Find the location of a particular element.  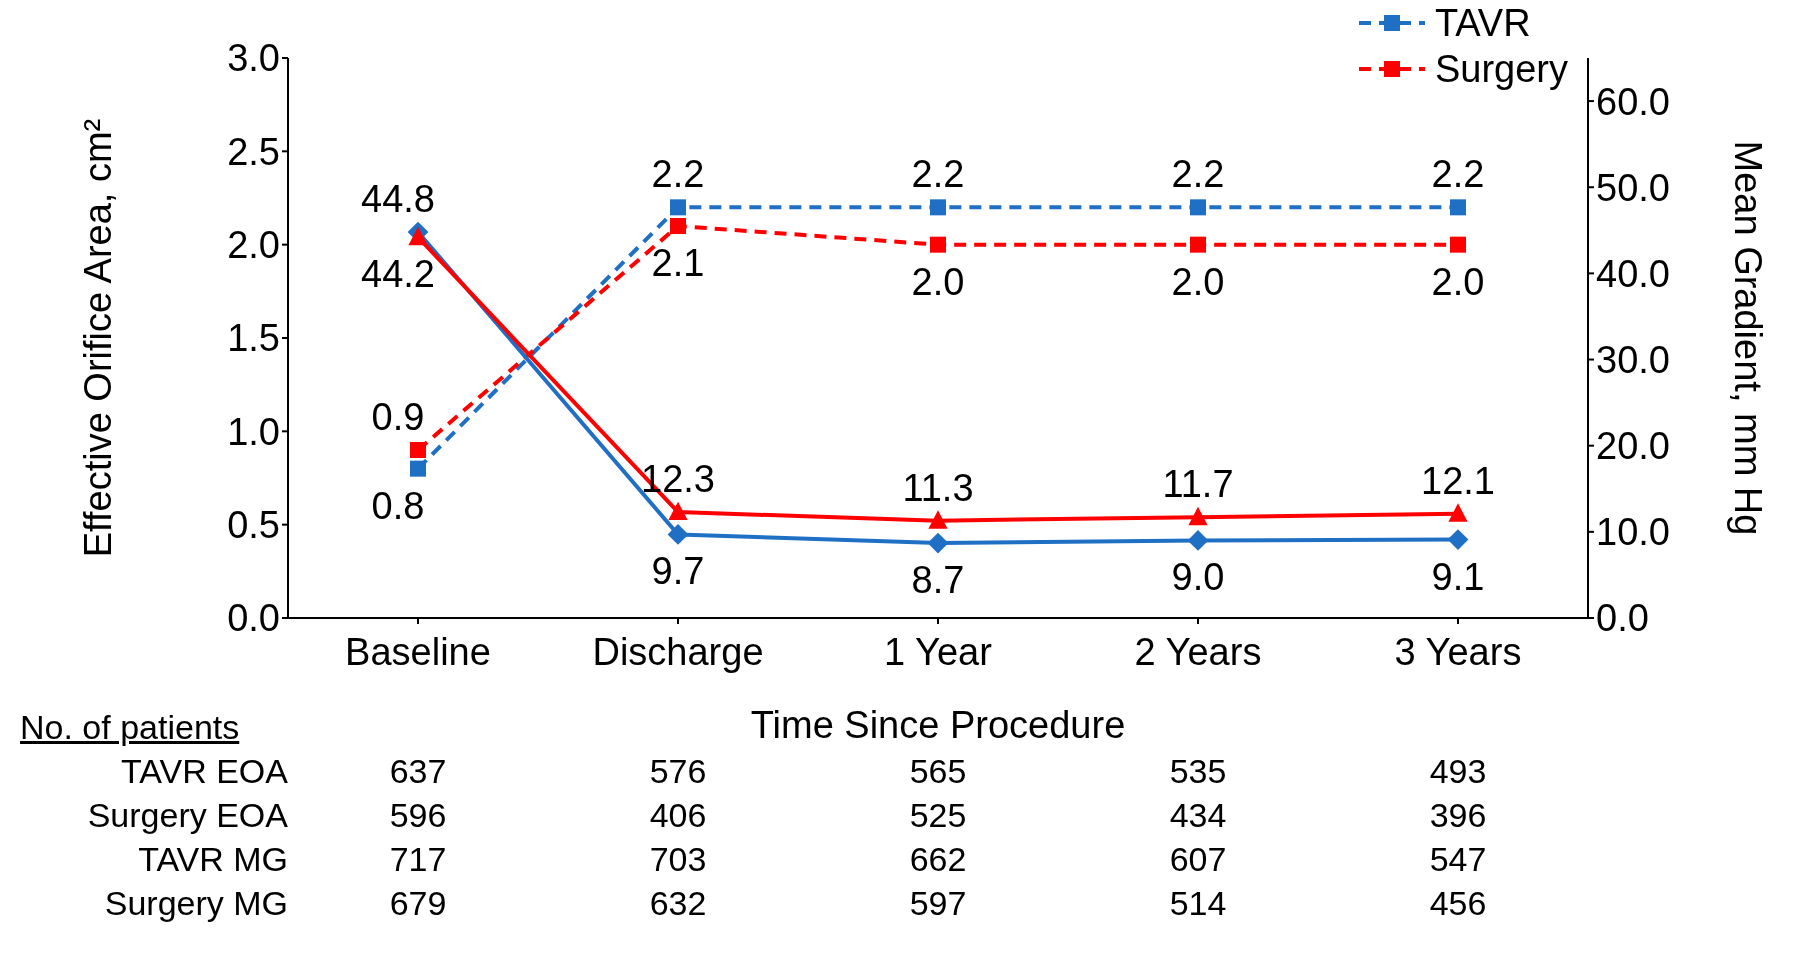

text: Surgery EOA is located at coordinates (187, 815).